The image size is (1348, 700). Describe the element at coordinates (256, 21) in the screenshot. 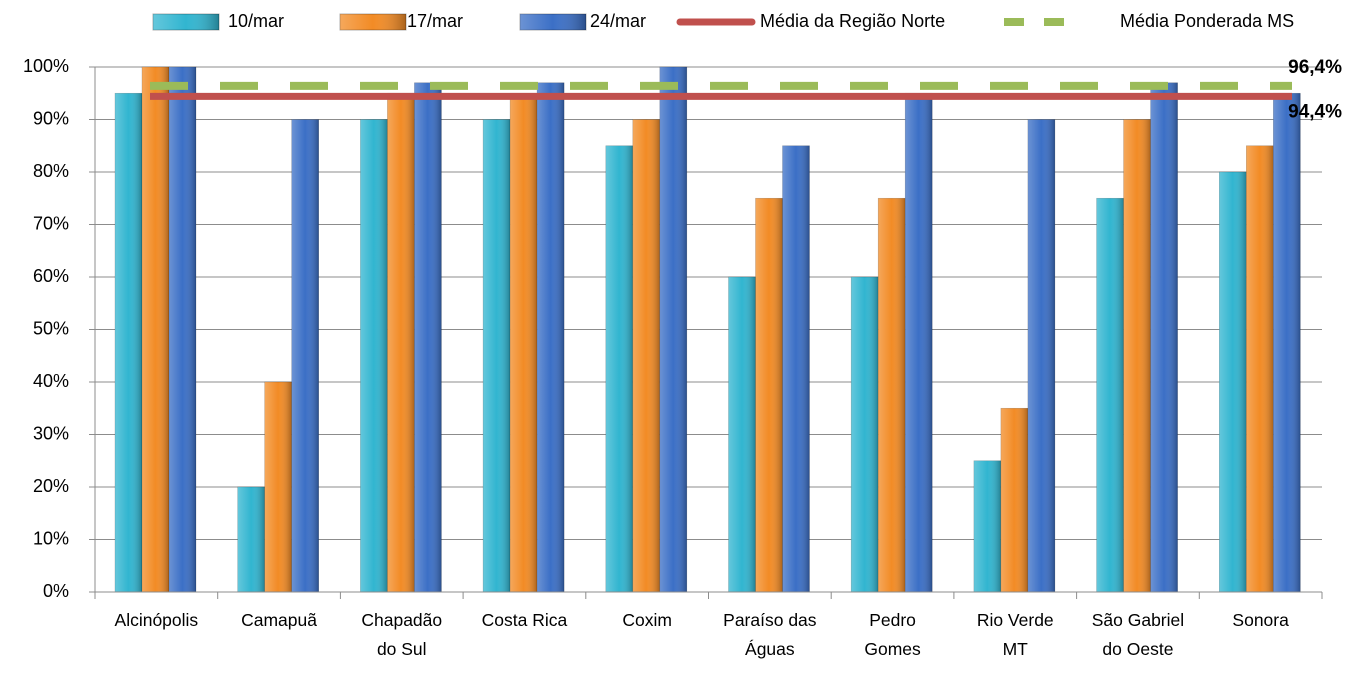

I see `legend-label: 10/mar` at that location.